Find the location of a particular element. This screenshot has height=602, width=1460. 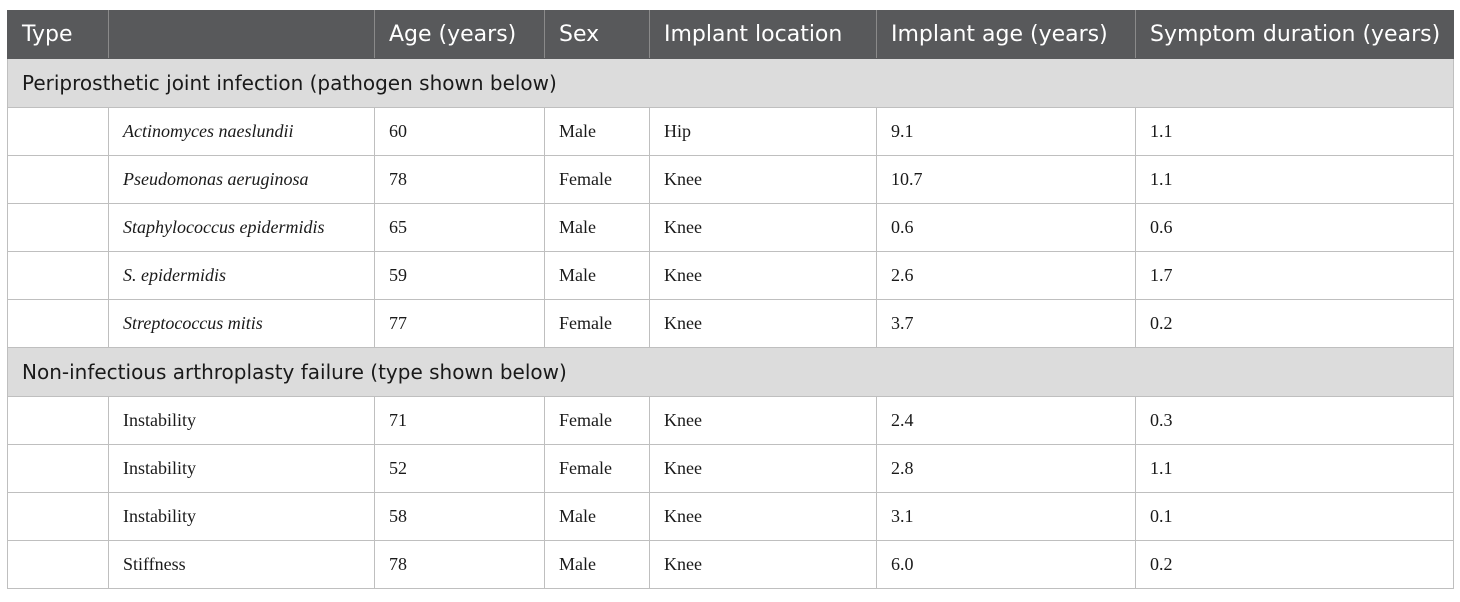

implant-age-cell: 10.7 is located at coordinates (1006, 179).